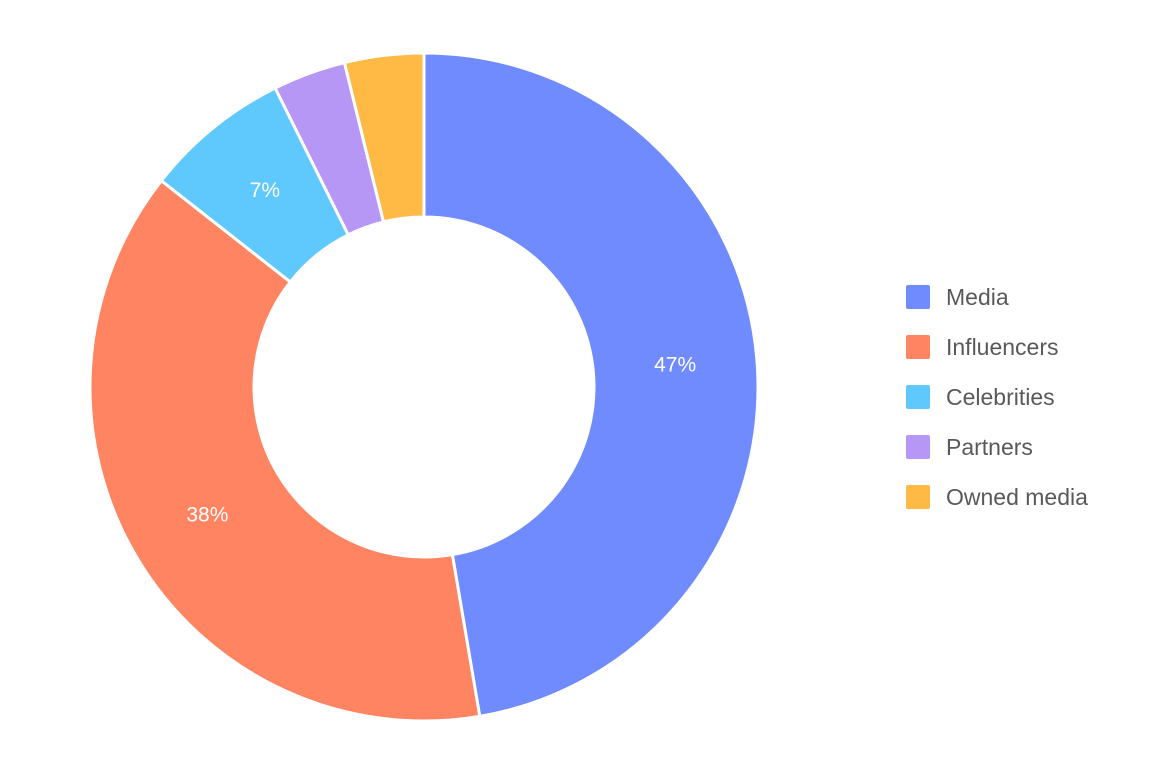 The width and height of the screenshot is (1172, 778). What do you see at coordinates (1017, 496) in the screenshot?
I see `legend-label: Owned media` at bounding box center [1017, 496].